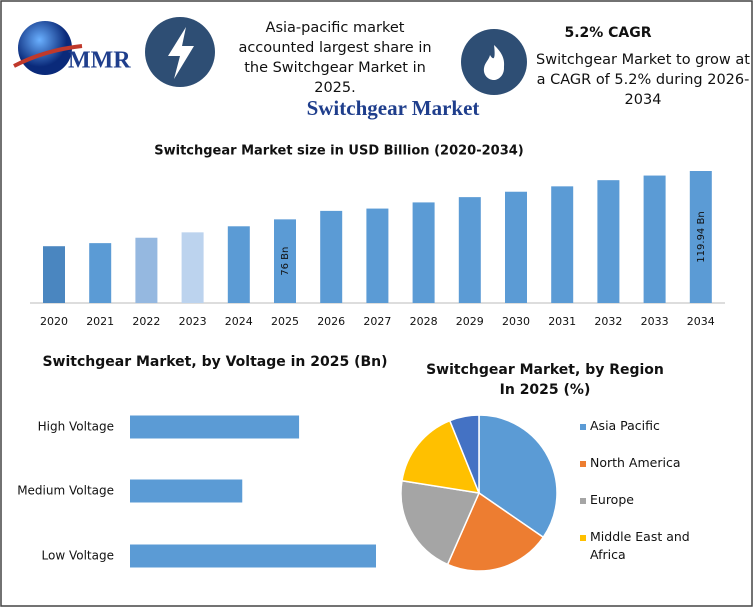 This screenshot has width=754, height=608. Describe the element at coordinates (424, 321) in the screenshot. I see `x-tick-label: 2028` at that location.